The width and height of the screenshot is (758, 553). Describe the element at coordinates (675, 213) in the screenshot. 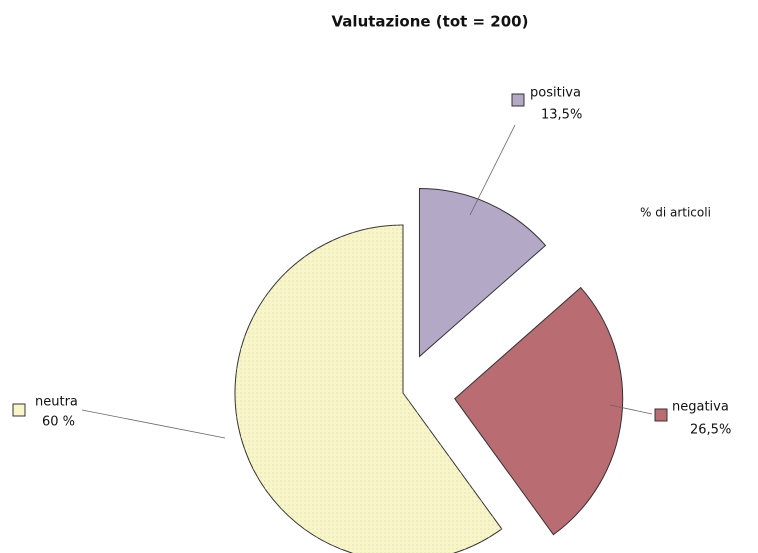

I see `annotation: % di articoli` at that location.